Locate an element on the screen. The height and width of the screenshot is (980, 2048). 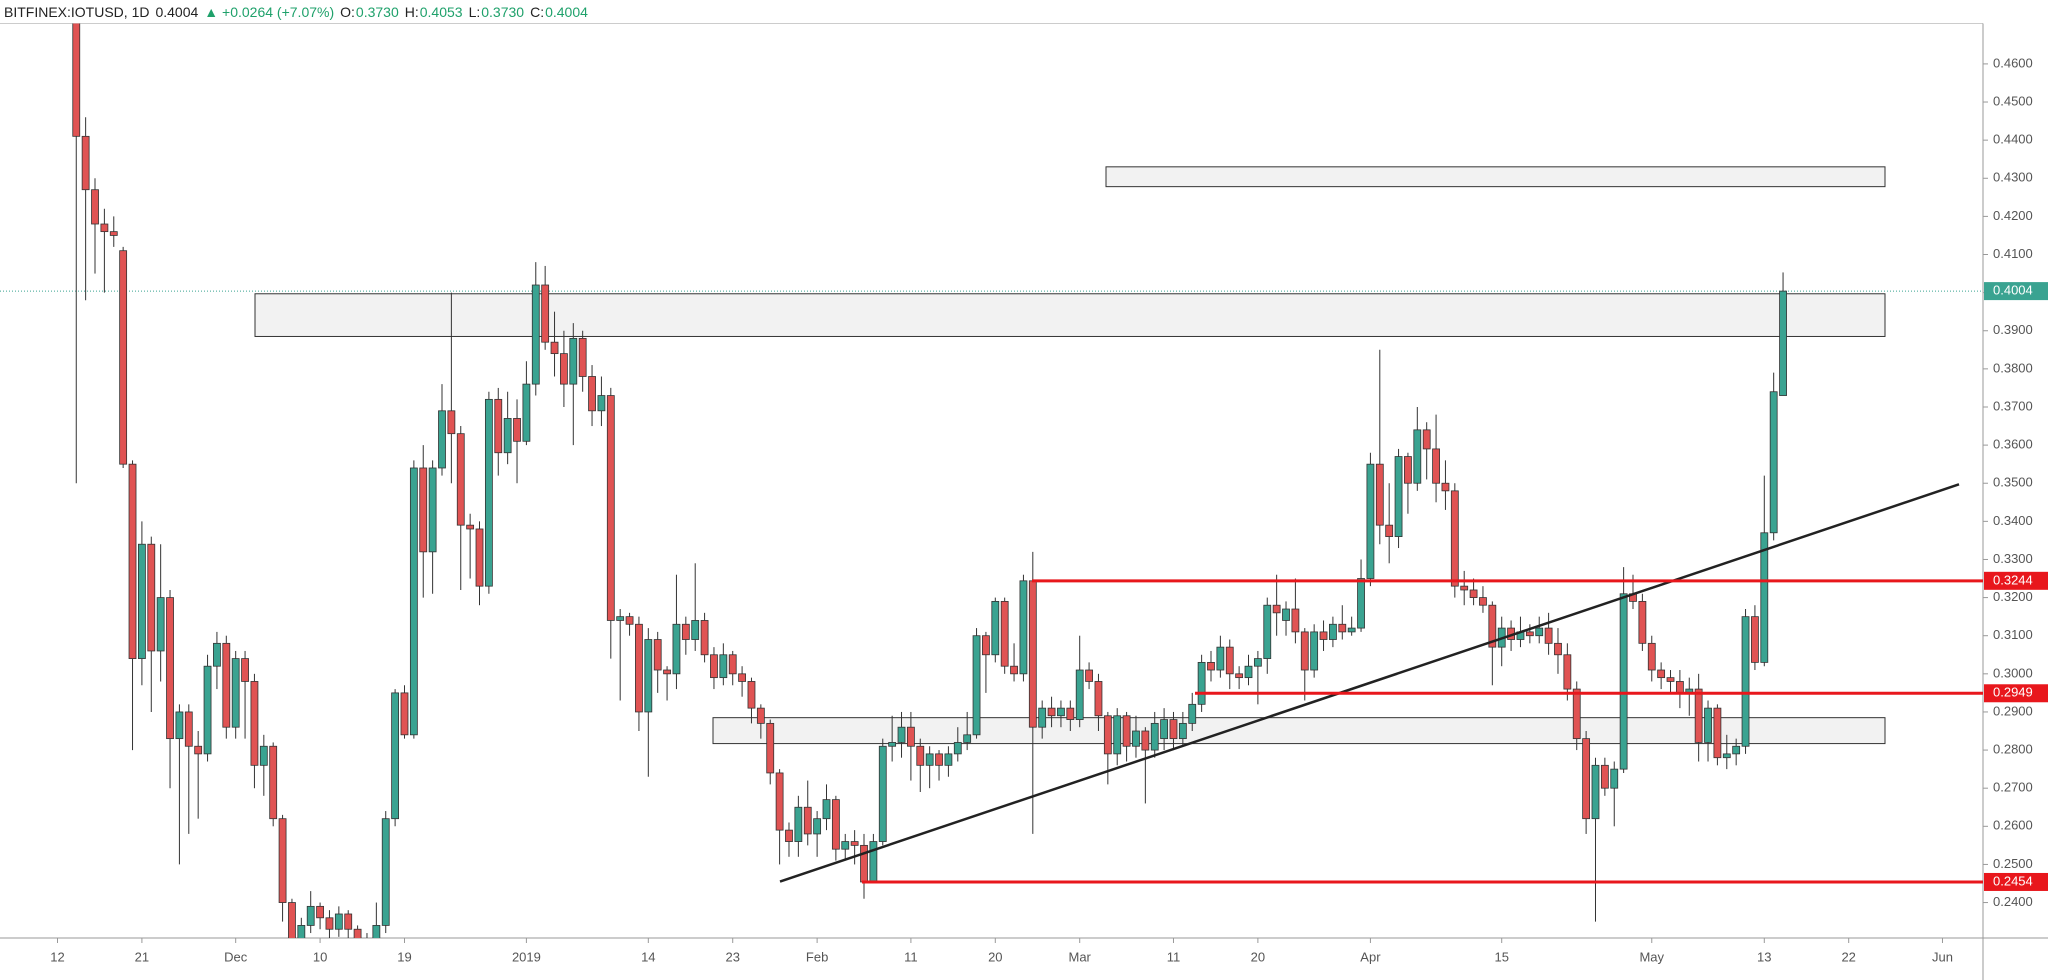
x-tick-label: 11 is located at coordinates (911, 956).